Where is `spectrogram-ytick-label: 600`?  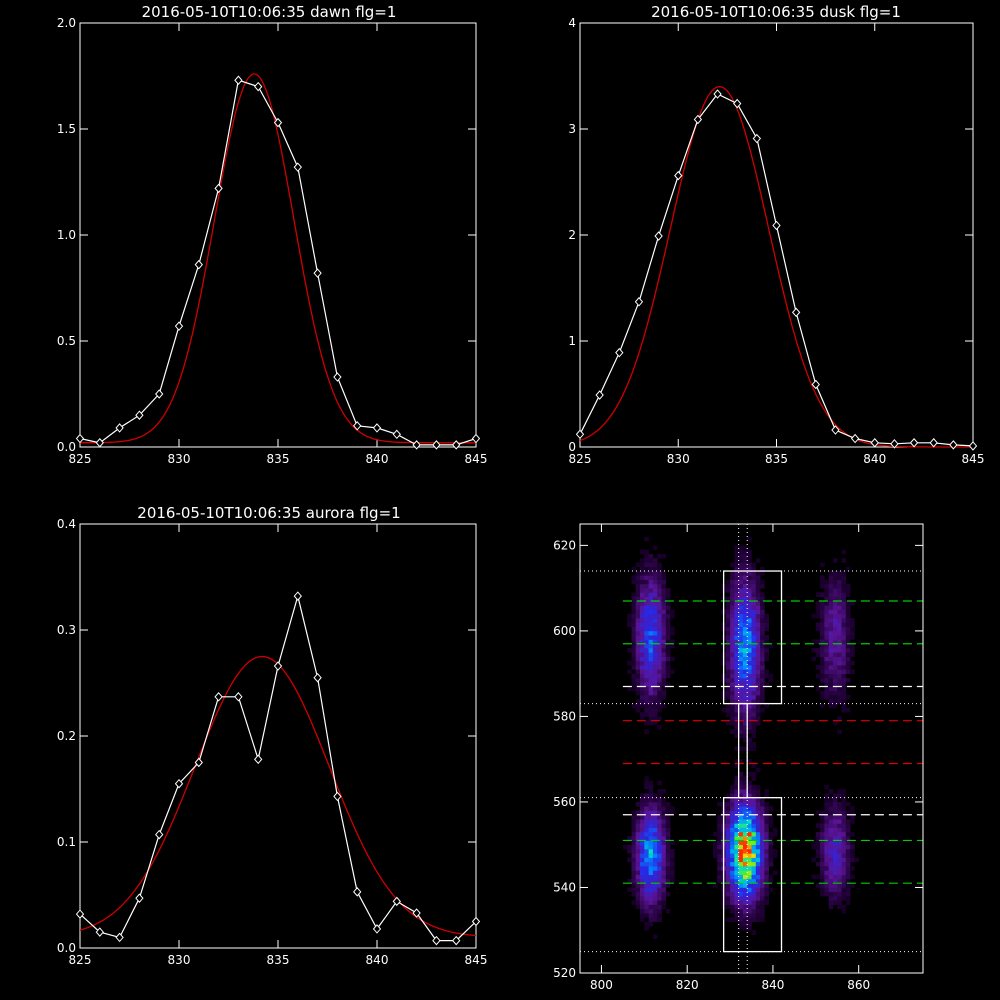
spectrogram-ytick-label: 600 is located at coordinates (564, 631).